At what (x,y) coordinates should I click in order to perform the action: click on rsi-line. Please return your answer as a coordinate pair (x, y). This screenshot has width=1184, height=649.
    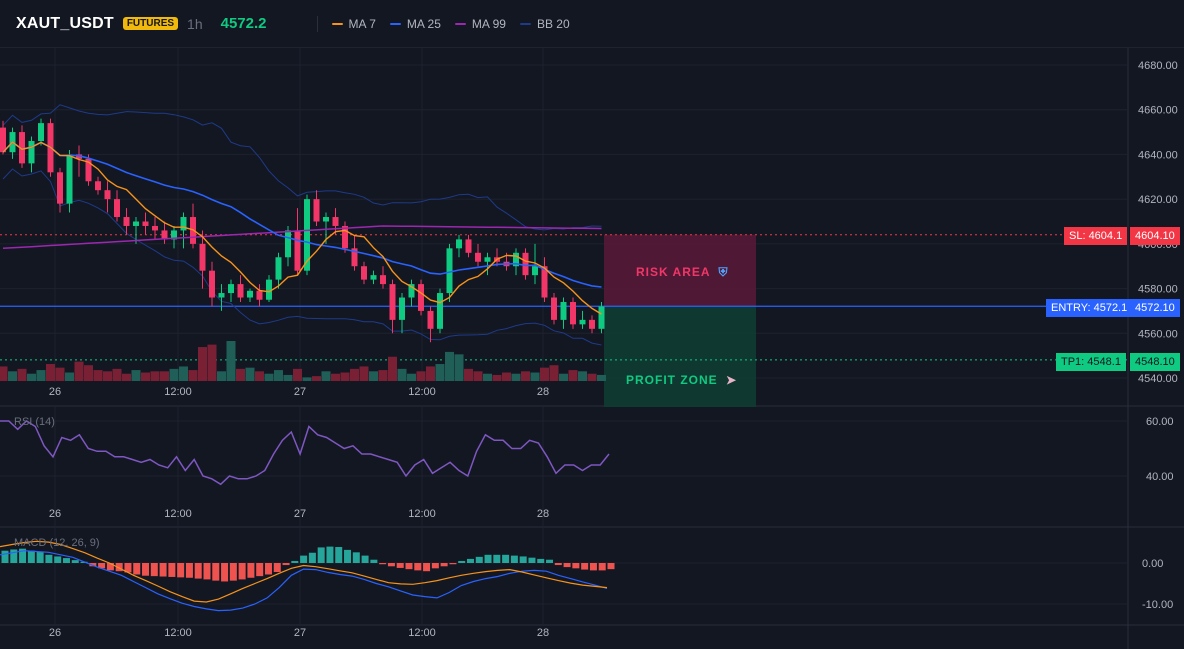
    Looking at the image, I should click on (305, 453).